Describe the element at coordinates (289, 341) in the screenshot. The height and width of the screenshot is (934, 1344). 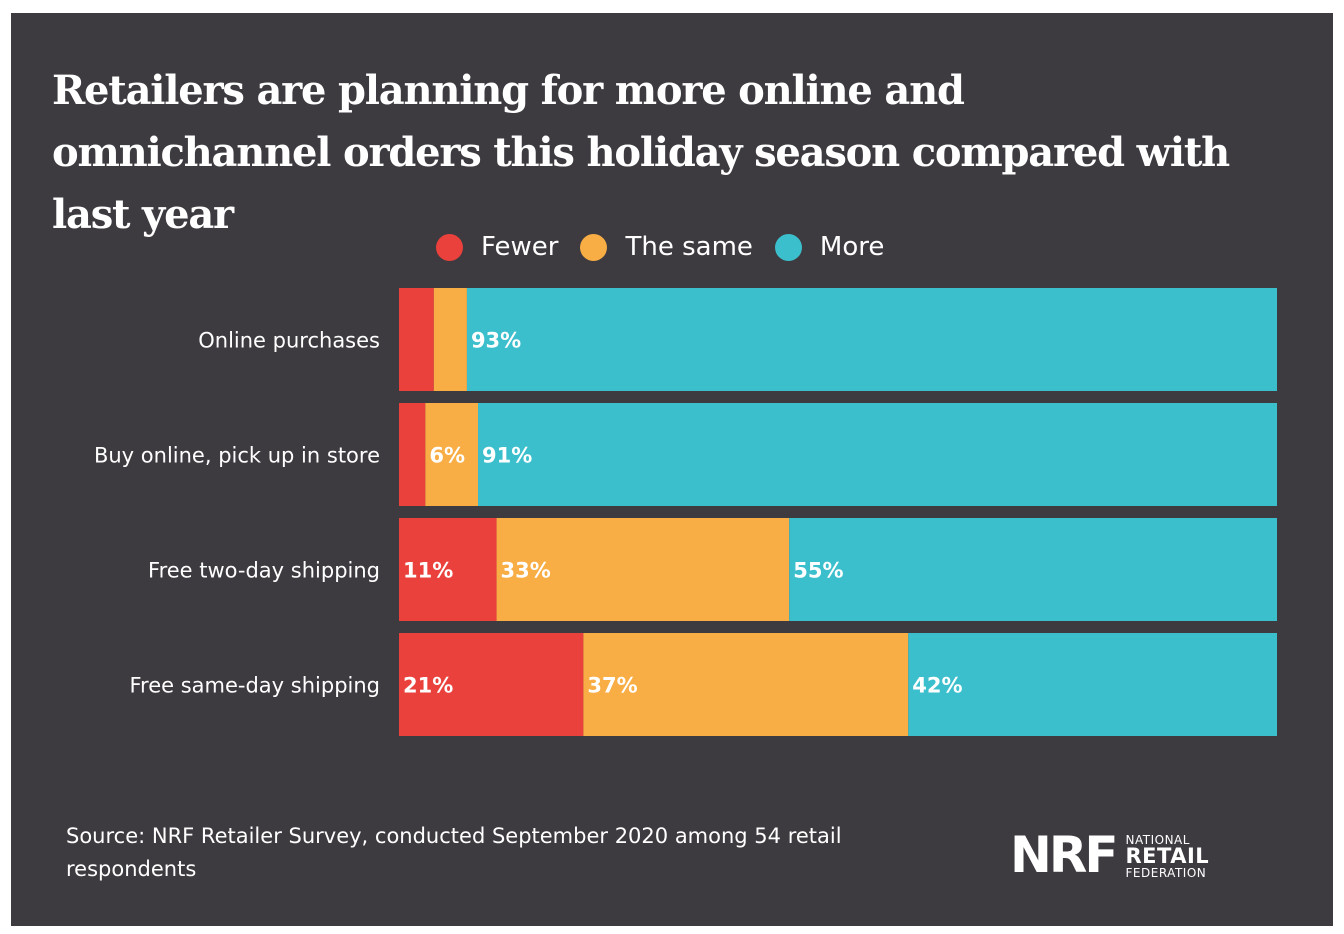
I see `category-label-online-purchases: Online purchases` at that location.